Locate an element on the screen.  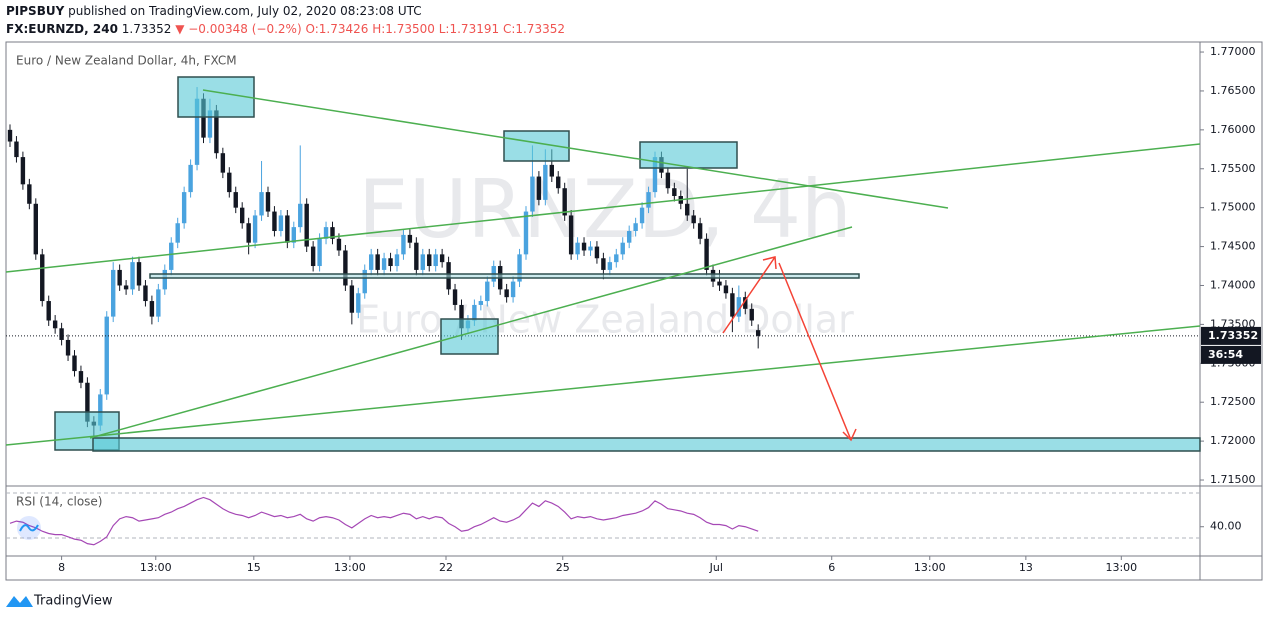
x-tick-label: 13:00 is located at coordinates (156, 567).